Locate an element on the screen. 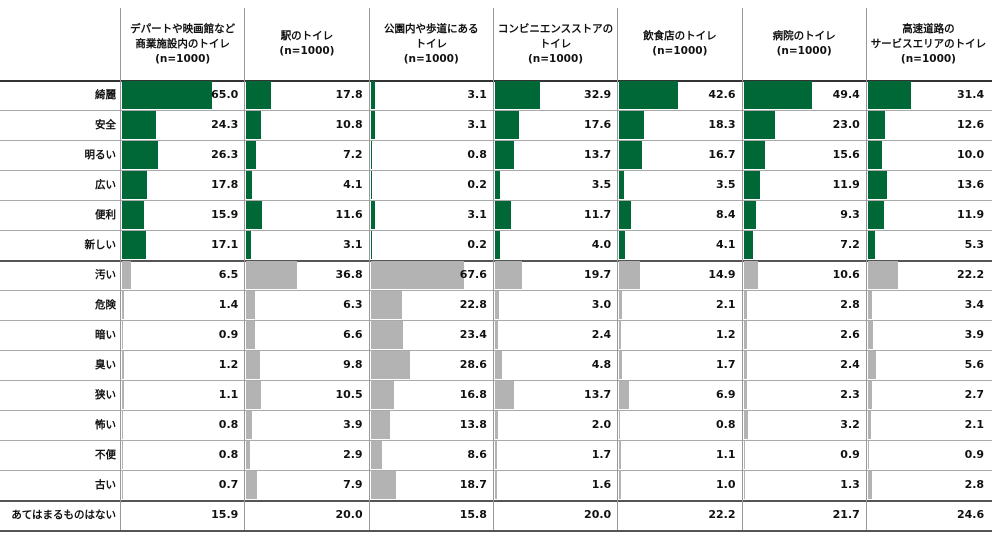 The width and height of the screenshot is (1000, 536). header-line: デパートや映画館など is located at coordinates (183, 28).